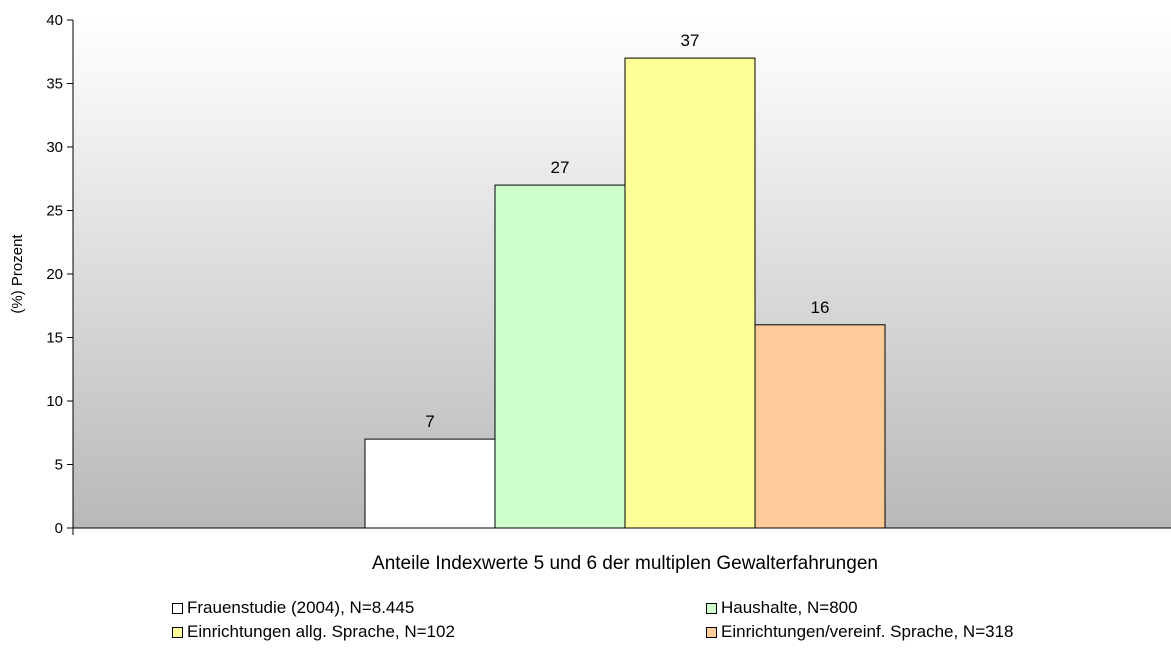 This screenshot has width=1171, height=651. What do you see at coordinates (54, 84) in the screenshot?
I see `y-tick-label: 35` at bounding box center [54, 84].